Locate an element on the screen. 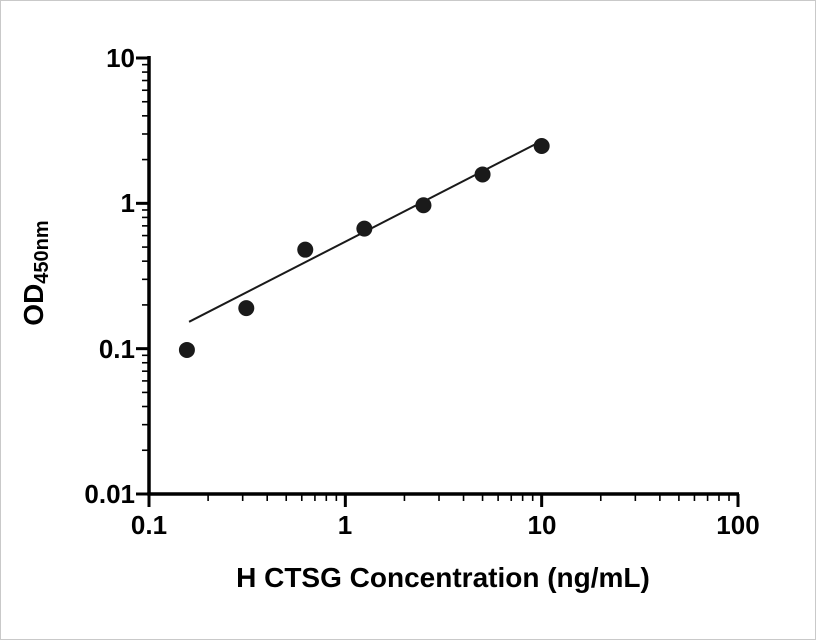  y-tick-label-1: 1 is located at coordinates (128, 203).